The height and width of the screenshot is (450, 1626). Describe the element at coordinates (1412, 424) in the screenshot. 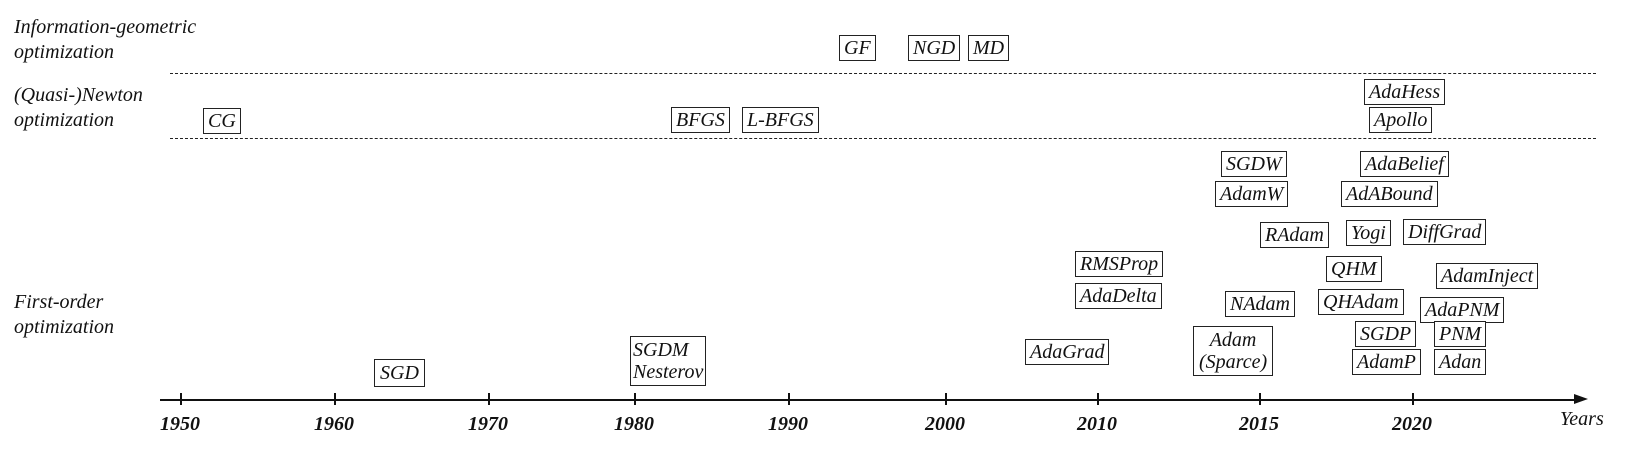

I see `axis-year-label: 2020` at that location.